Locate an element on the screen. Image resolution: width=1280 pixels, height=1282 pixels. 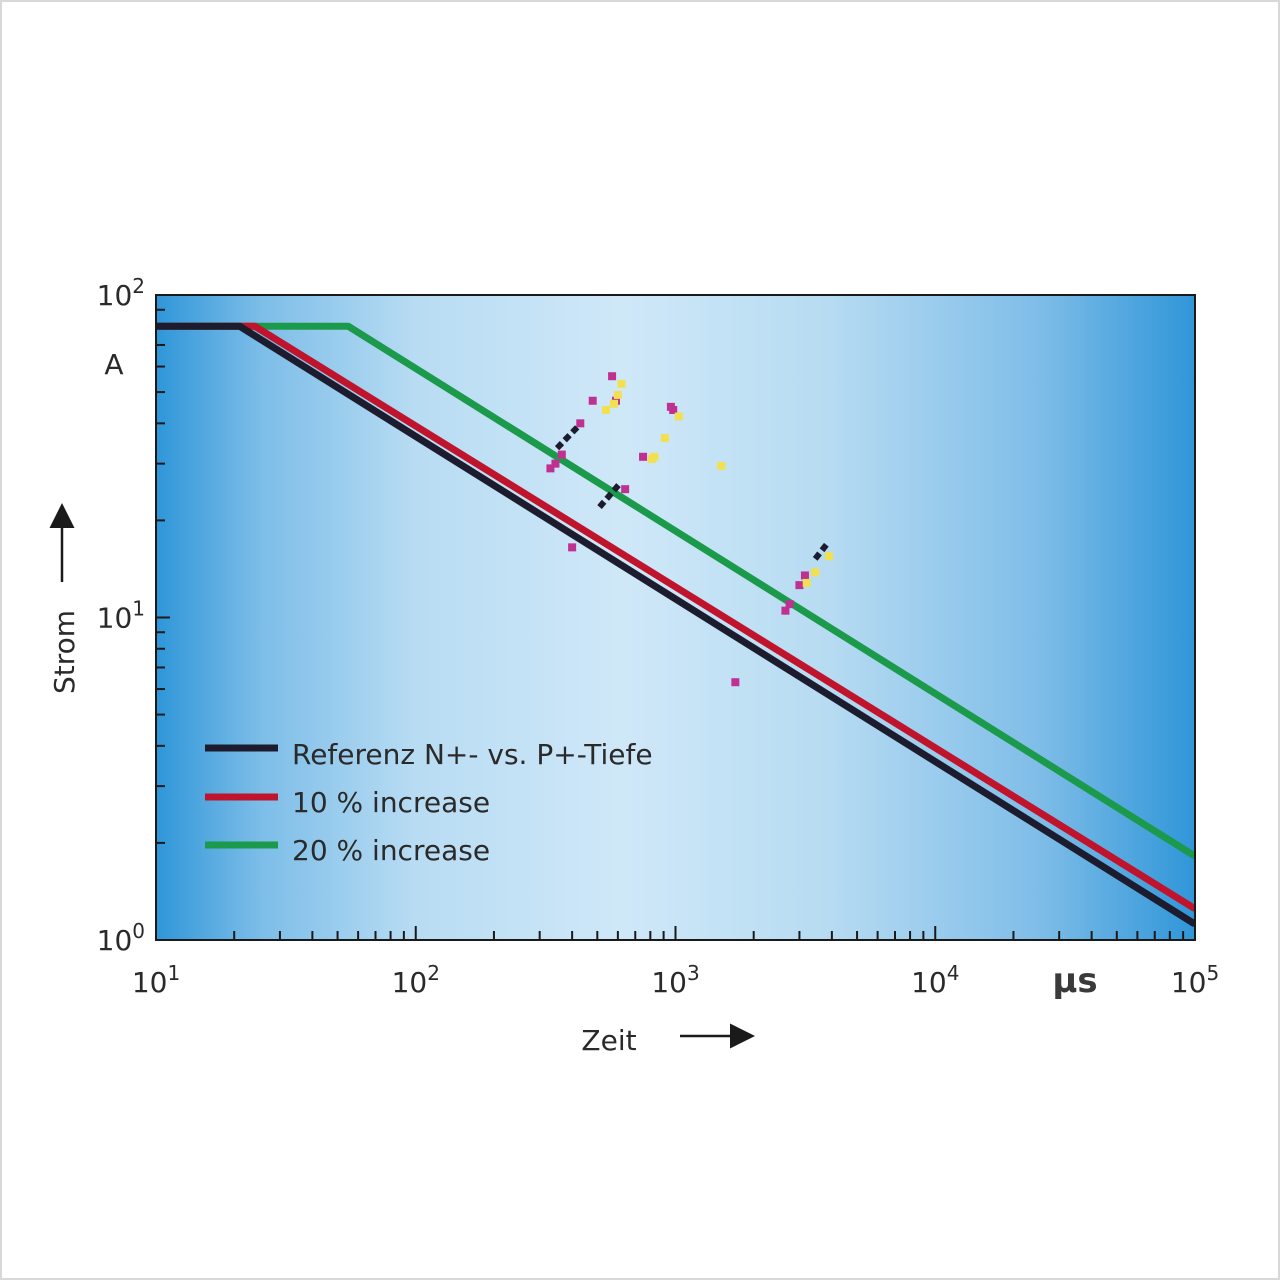
y-unit-label: A is located at coordinates (113, 364).